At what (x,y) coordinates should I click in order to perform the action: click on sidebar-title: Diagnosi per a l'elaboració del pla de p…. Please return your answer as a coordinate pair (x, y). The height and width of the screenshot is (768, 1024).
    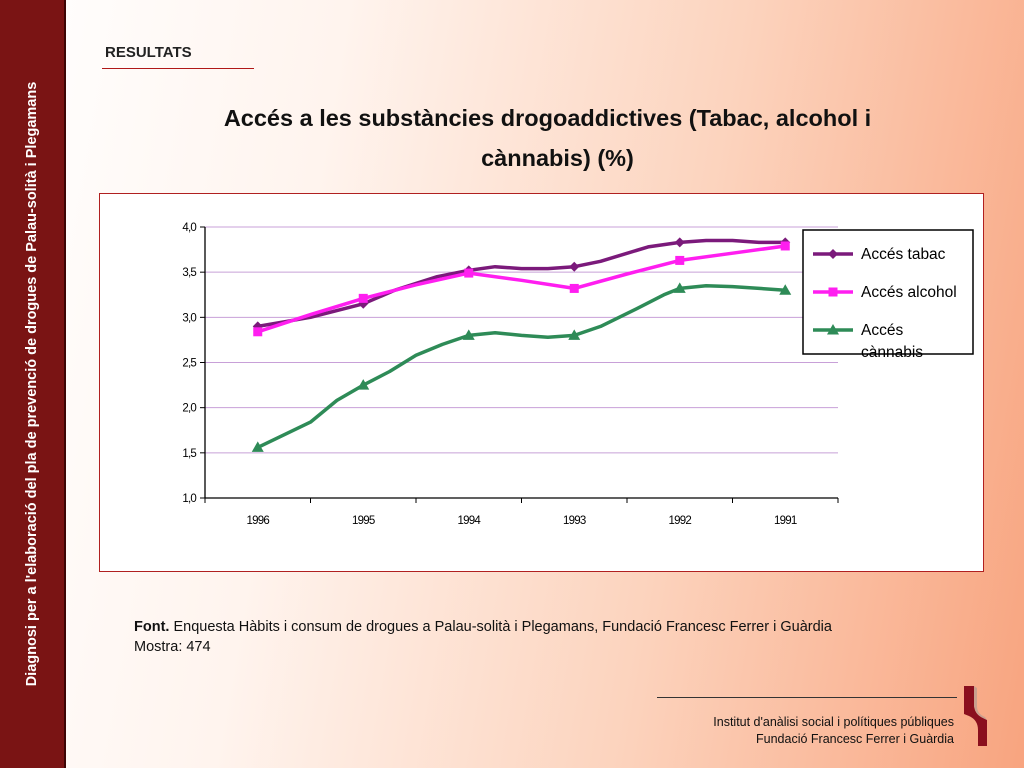
    Looking at the image, I should click on (32, 384).